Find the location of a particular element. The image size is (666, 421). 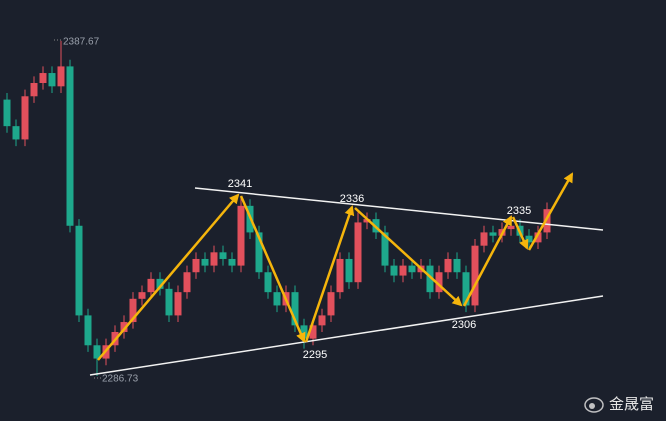

annotation: 2341 is located at coordinates (240, 184).